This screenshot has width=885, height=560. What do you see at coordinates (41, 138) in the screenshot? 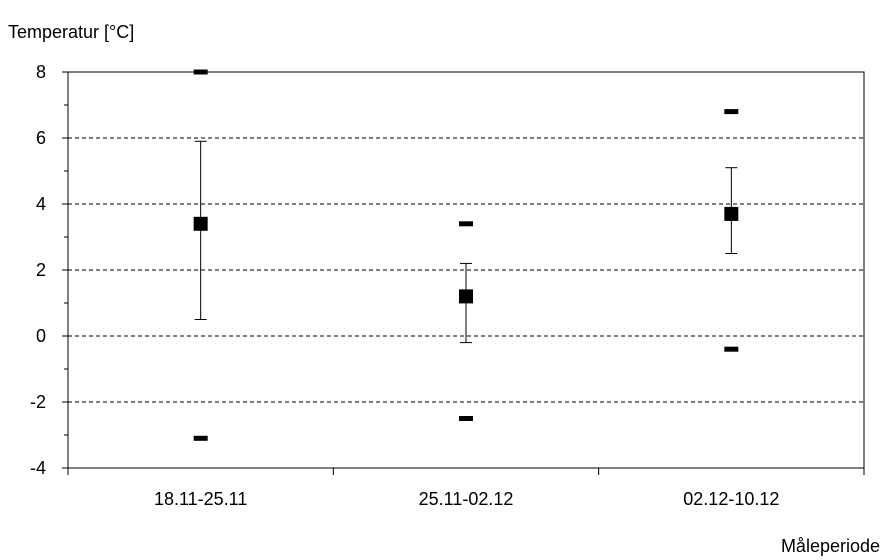
I see `y-tick-label: 6` at bounding box center [41, 138].